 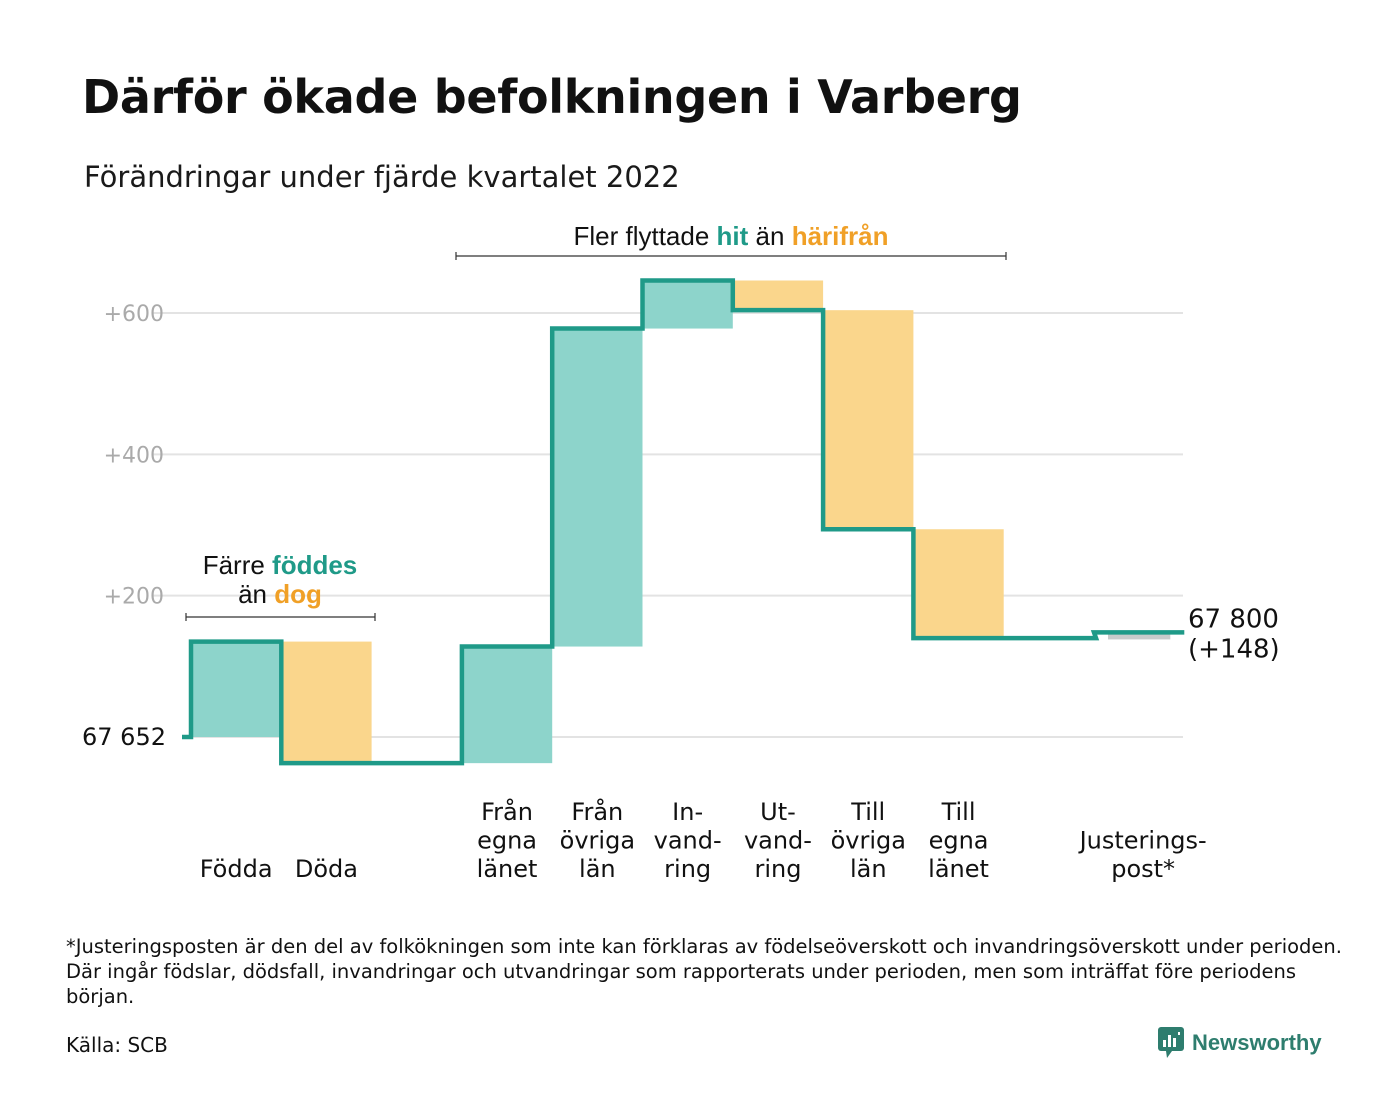 I want to click on start-value-label: 67 652, so click(x=124, y=737).